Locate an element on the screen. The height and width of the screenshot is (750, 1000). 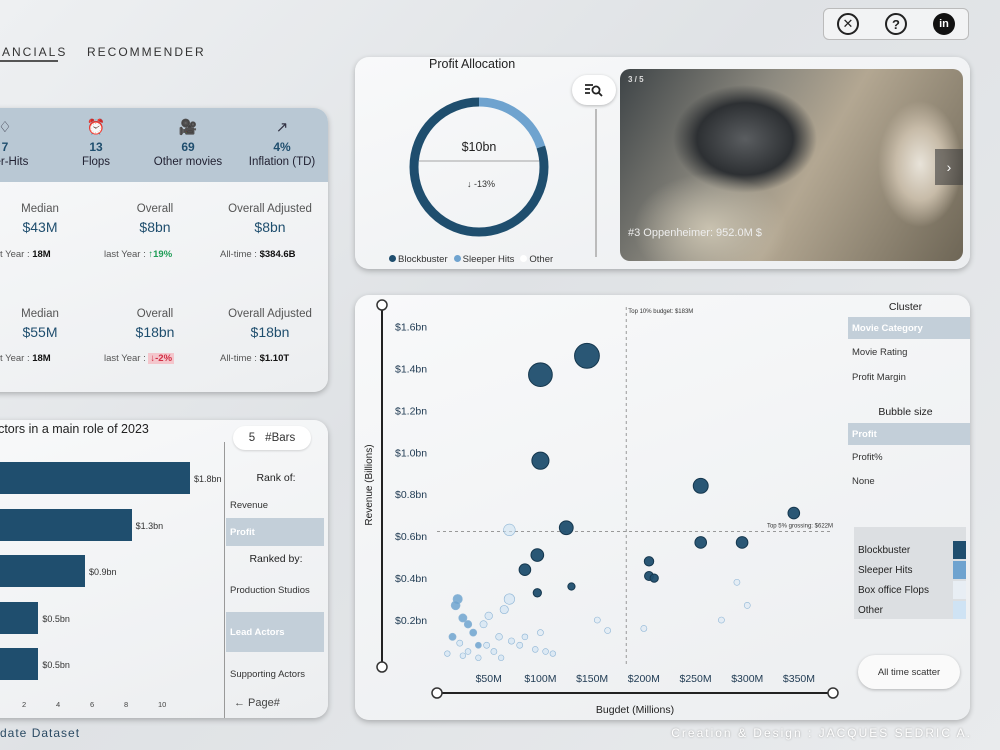
bars-count-control: 5 #Bars is located at coordinates (272, 438).